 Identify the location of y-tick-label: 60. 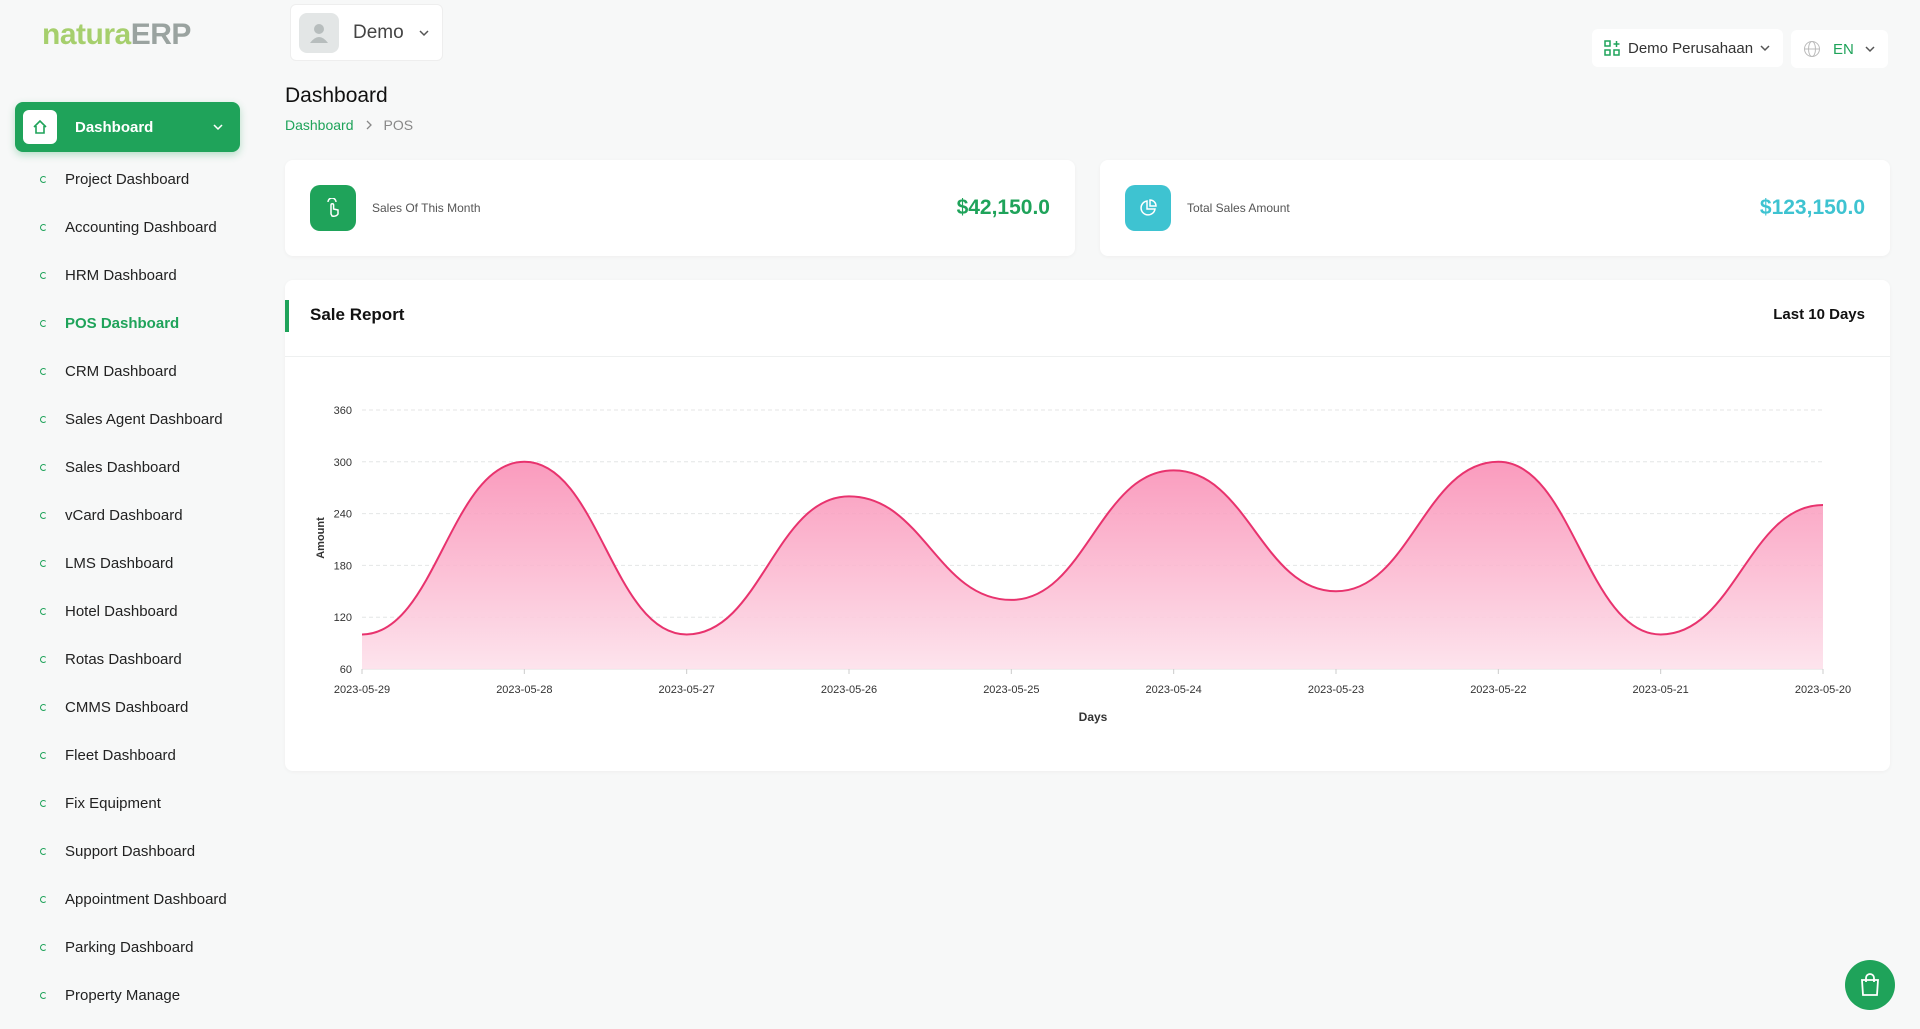
(346, 670).